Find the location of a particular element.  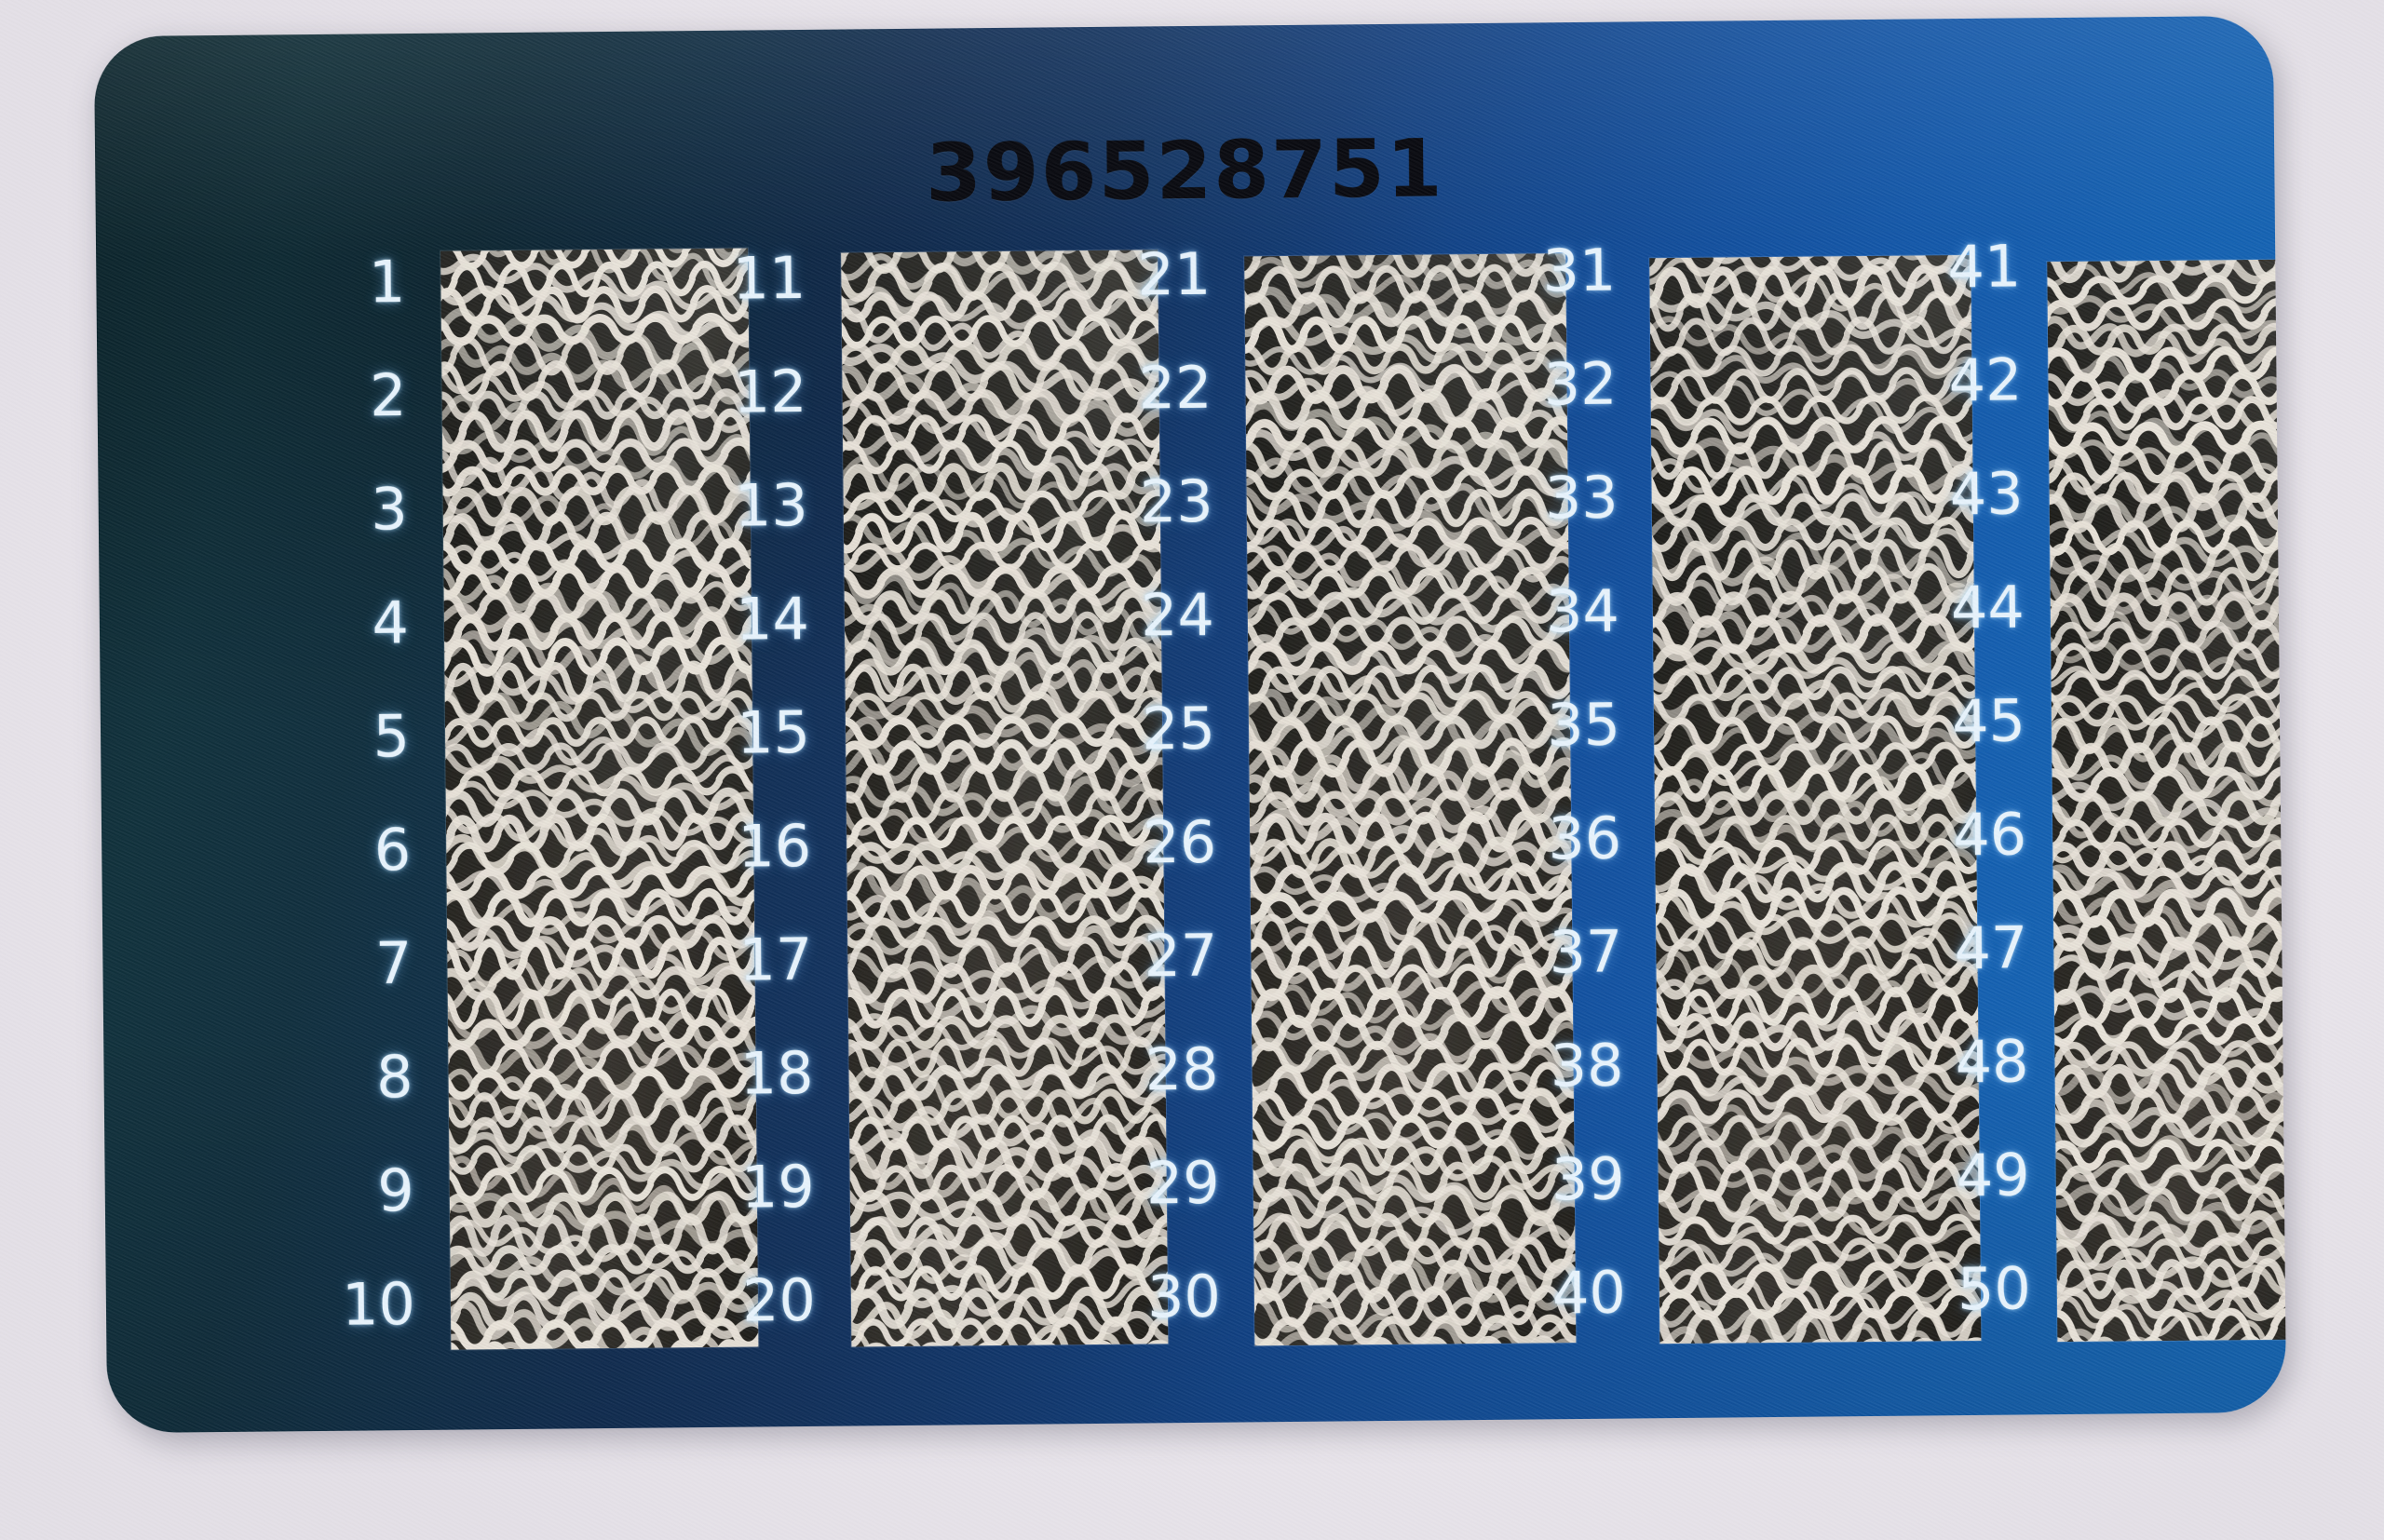

field-number-17: 17 is located at coordinates (775, 959).